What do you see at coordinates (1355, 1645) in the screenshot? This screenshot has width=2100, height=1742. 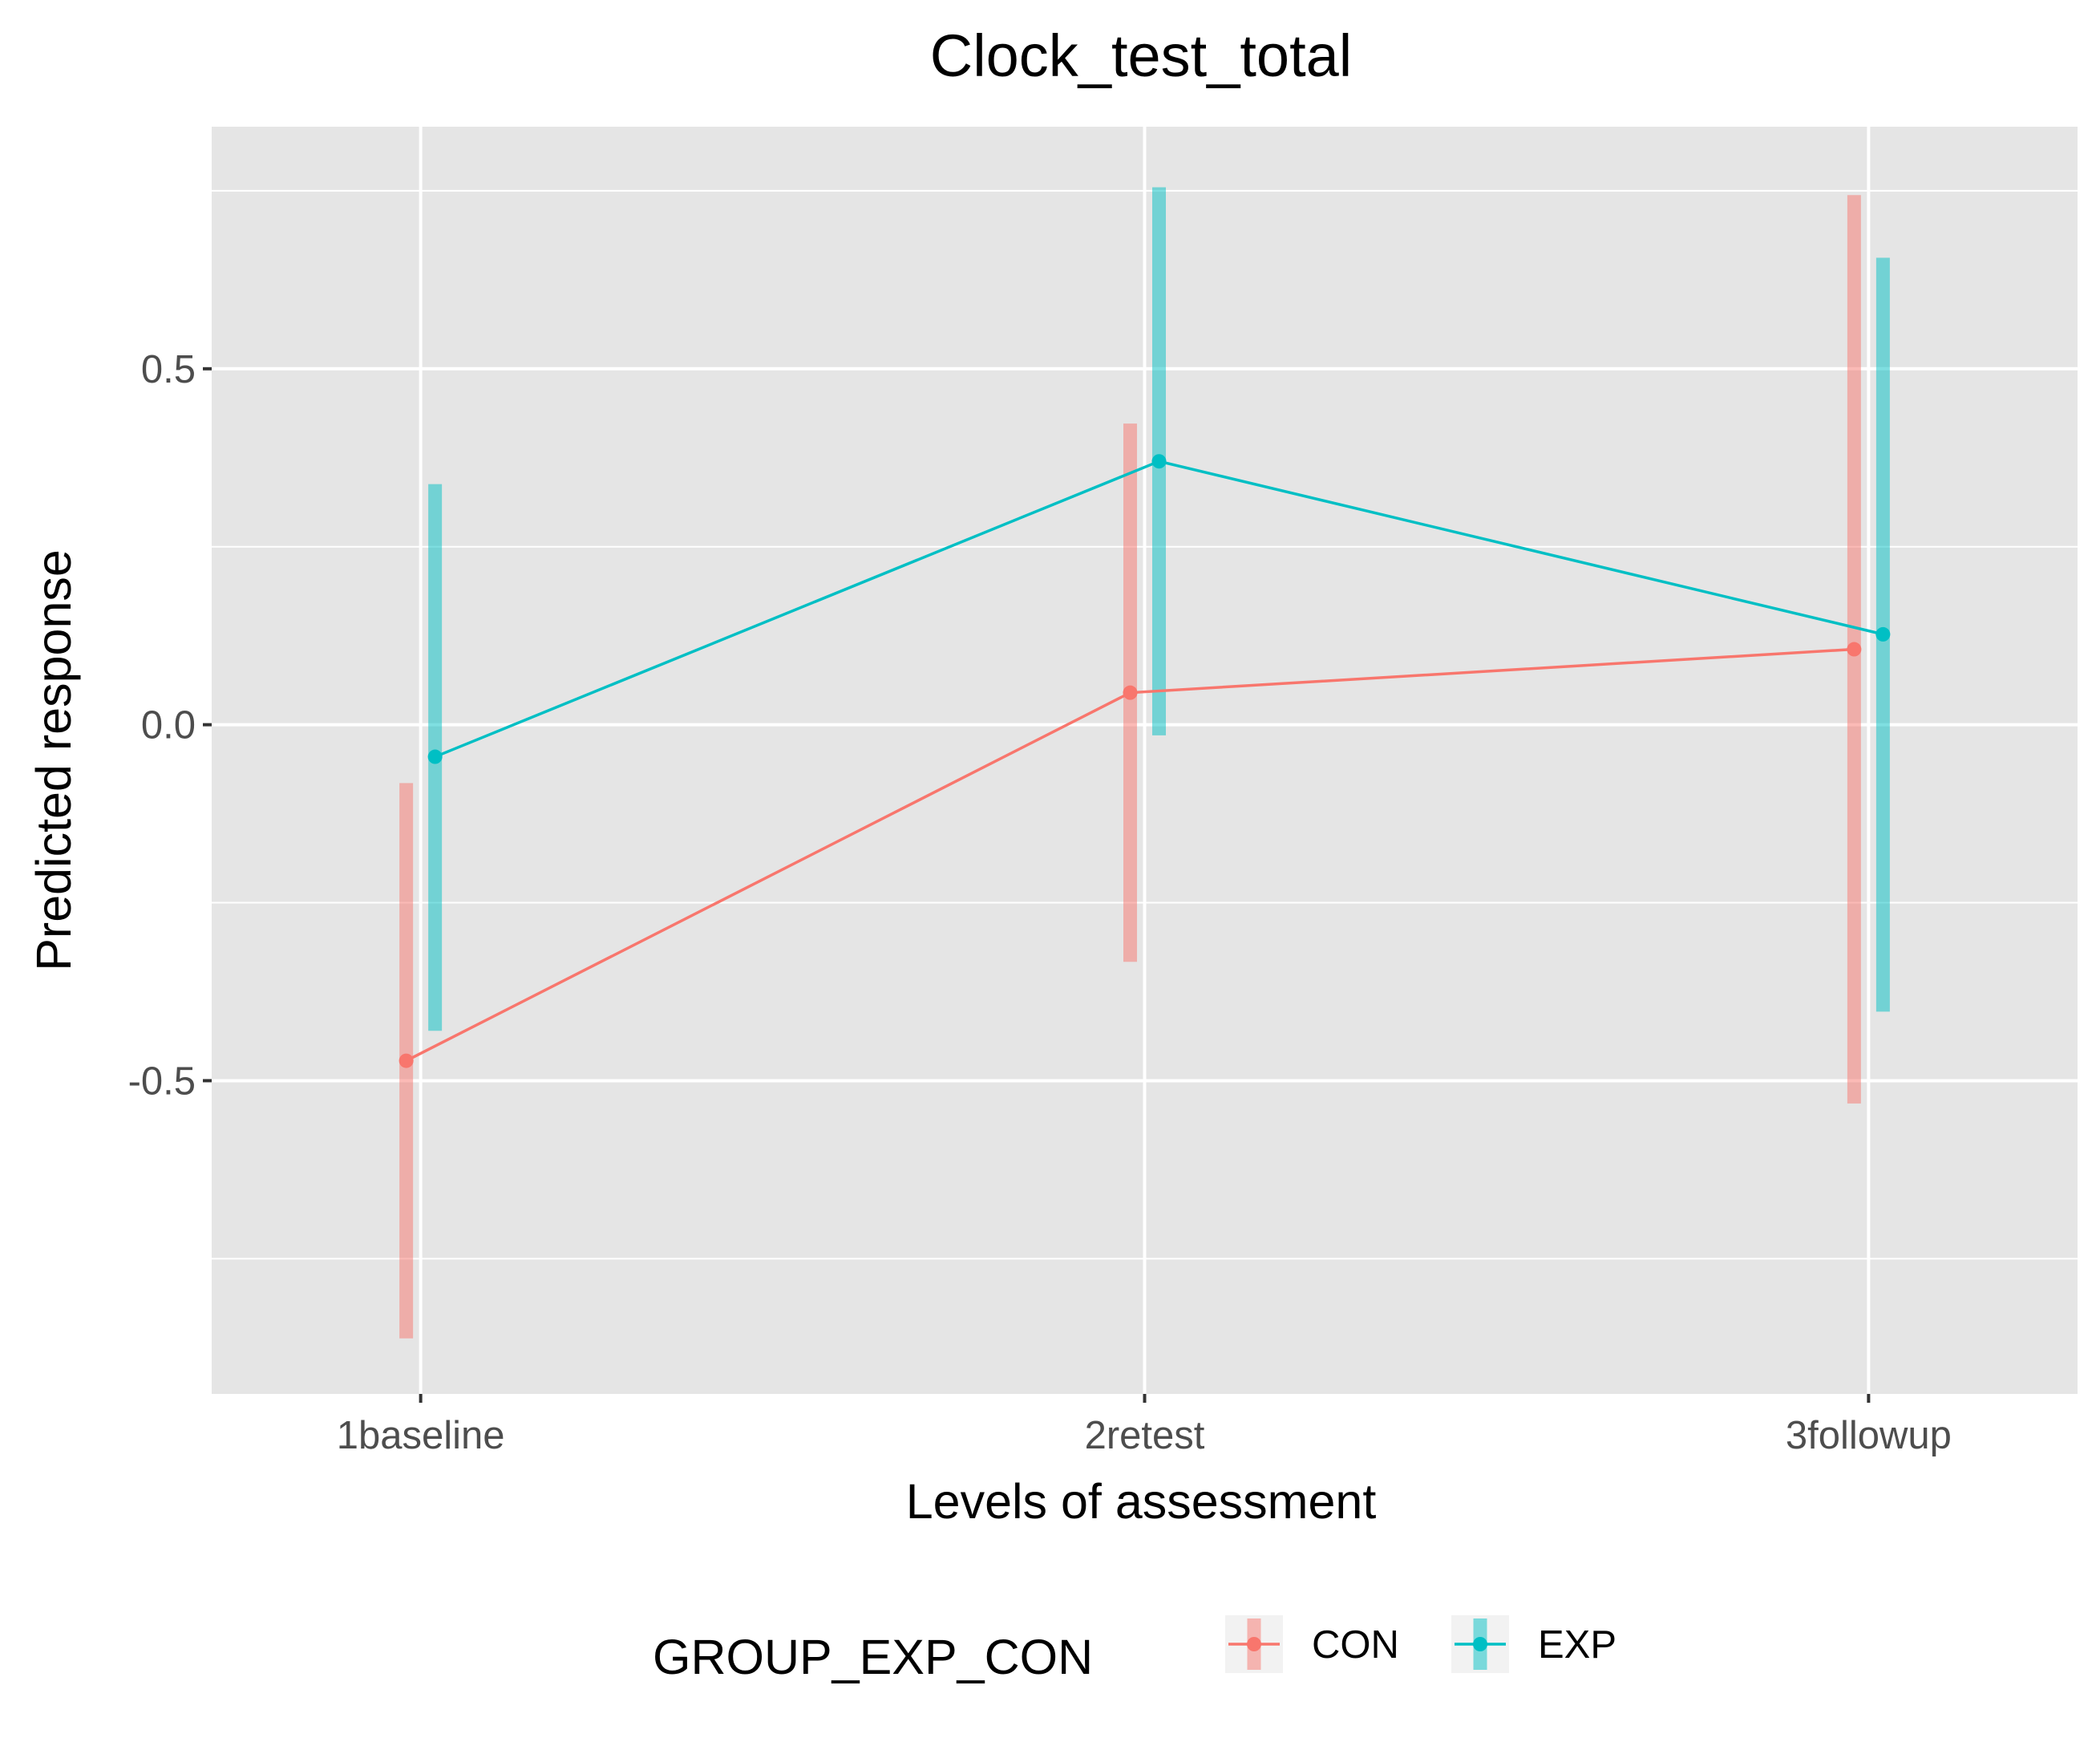 I see `legend-label-con: CON` at bounding box center [1355, 1645].